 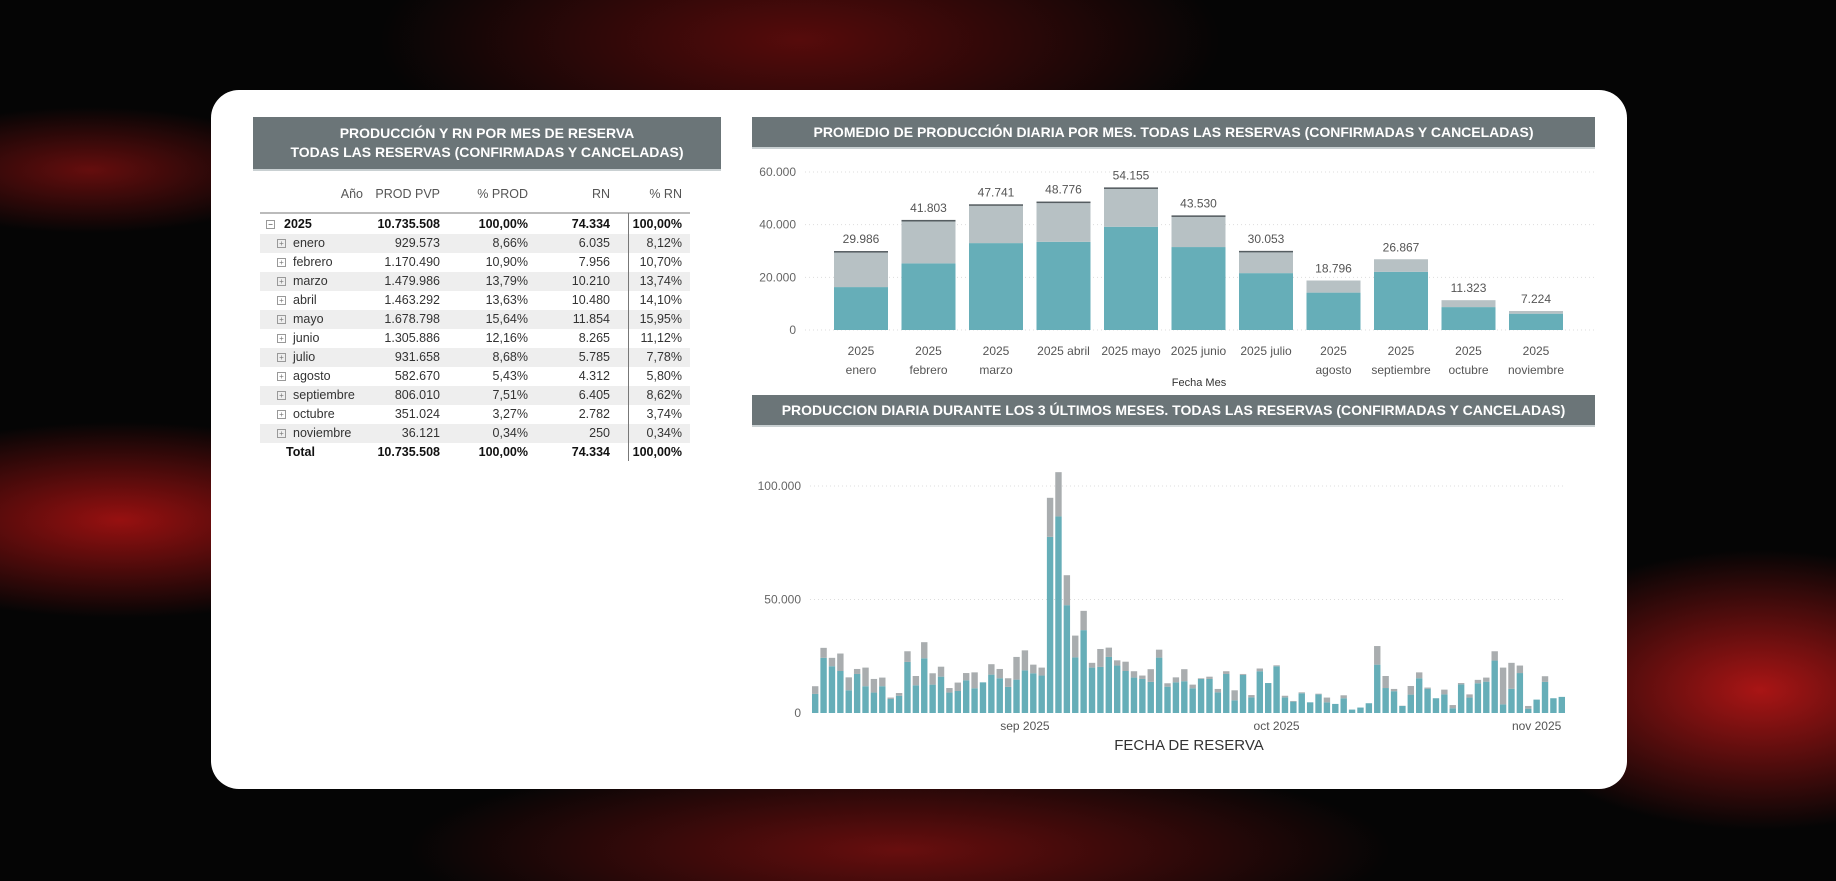 I want to click on x-tick-label: octubre, so click(x=1468, y=370).